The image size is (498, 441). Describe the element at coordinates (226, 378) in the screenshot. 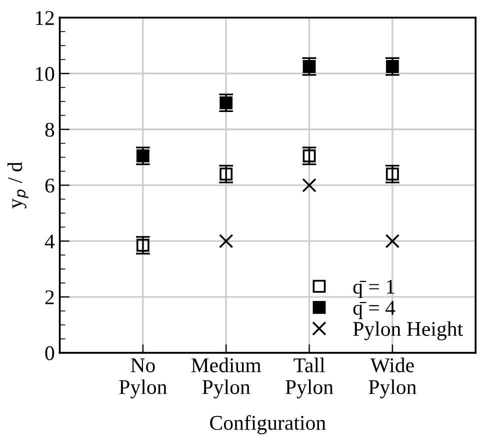

I see `x-tick-label: Medium Pylon` at that location.